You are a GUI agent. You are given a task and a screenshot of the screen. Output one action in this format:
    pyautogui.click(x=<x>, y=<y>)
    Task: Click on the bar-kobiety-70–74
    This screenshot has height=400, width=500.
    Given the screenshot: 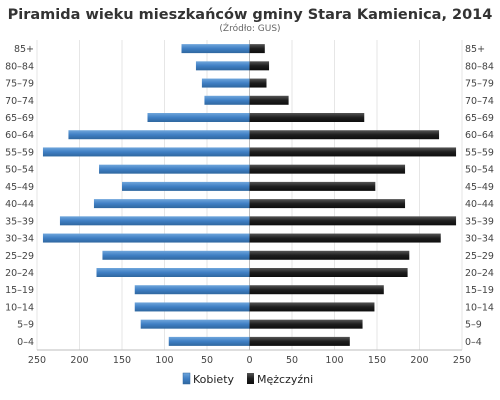 What is the action you would take?
    pyautogui.click(x=227, y=100)
    